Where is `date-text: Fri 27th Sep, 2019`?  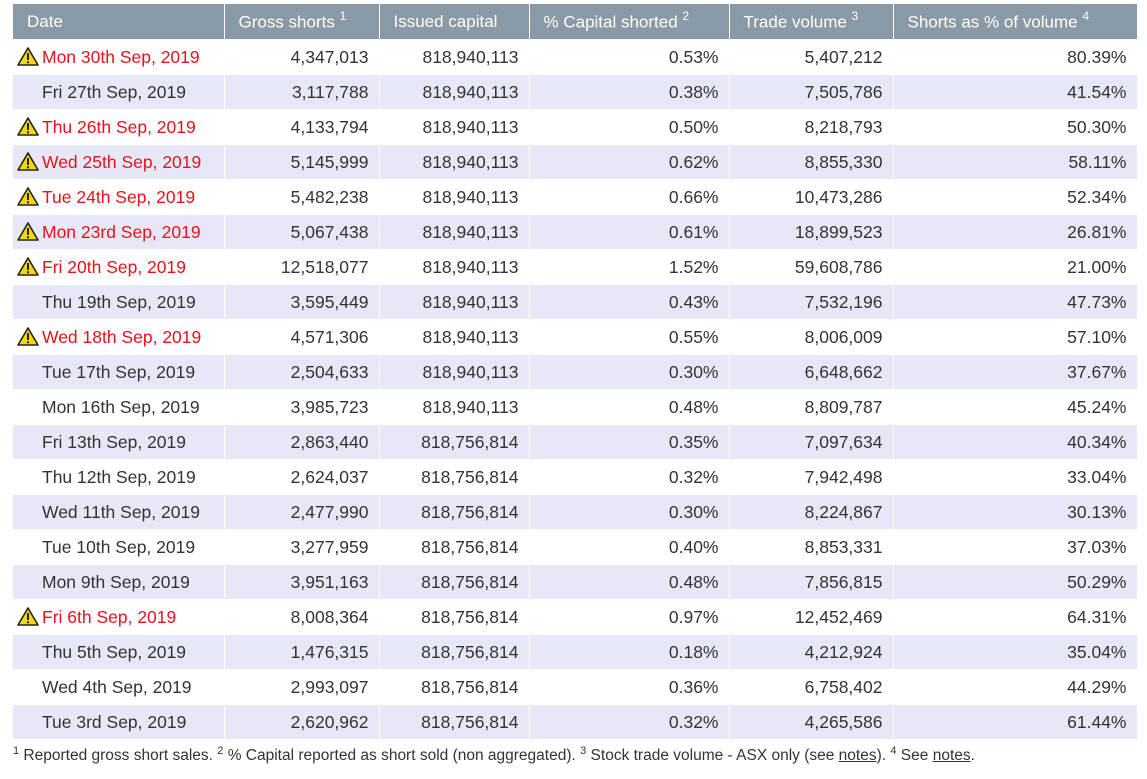
date-text: Fri 27th Sep, 2019 is located at coordinates (114, 91).